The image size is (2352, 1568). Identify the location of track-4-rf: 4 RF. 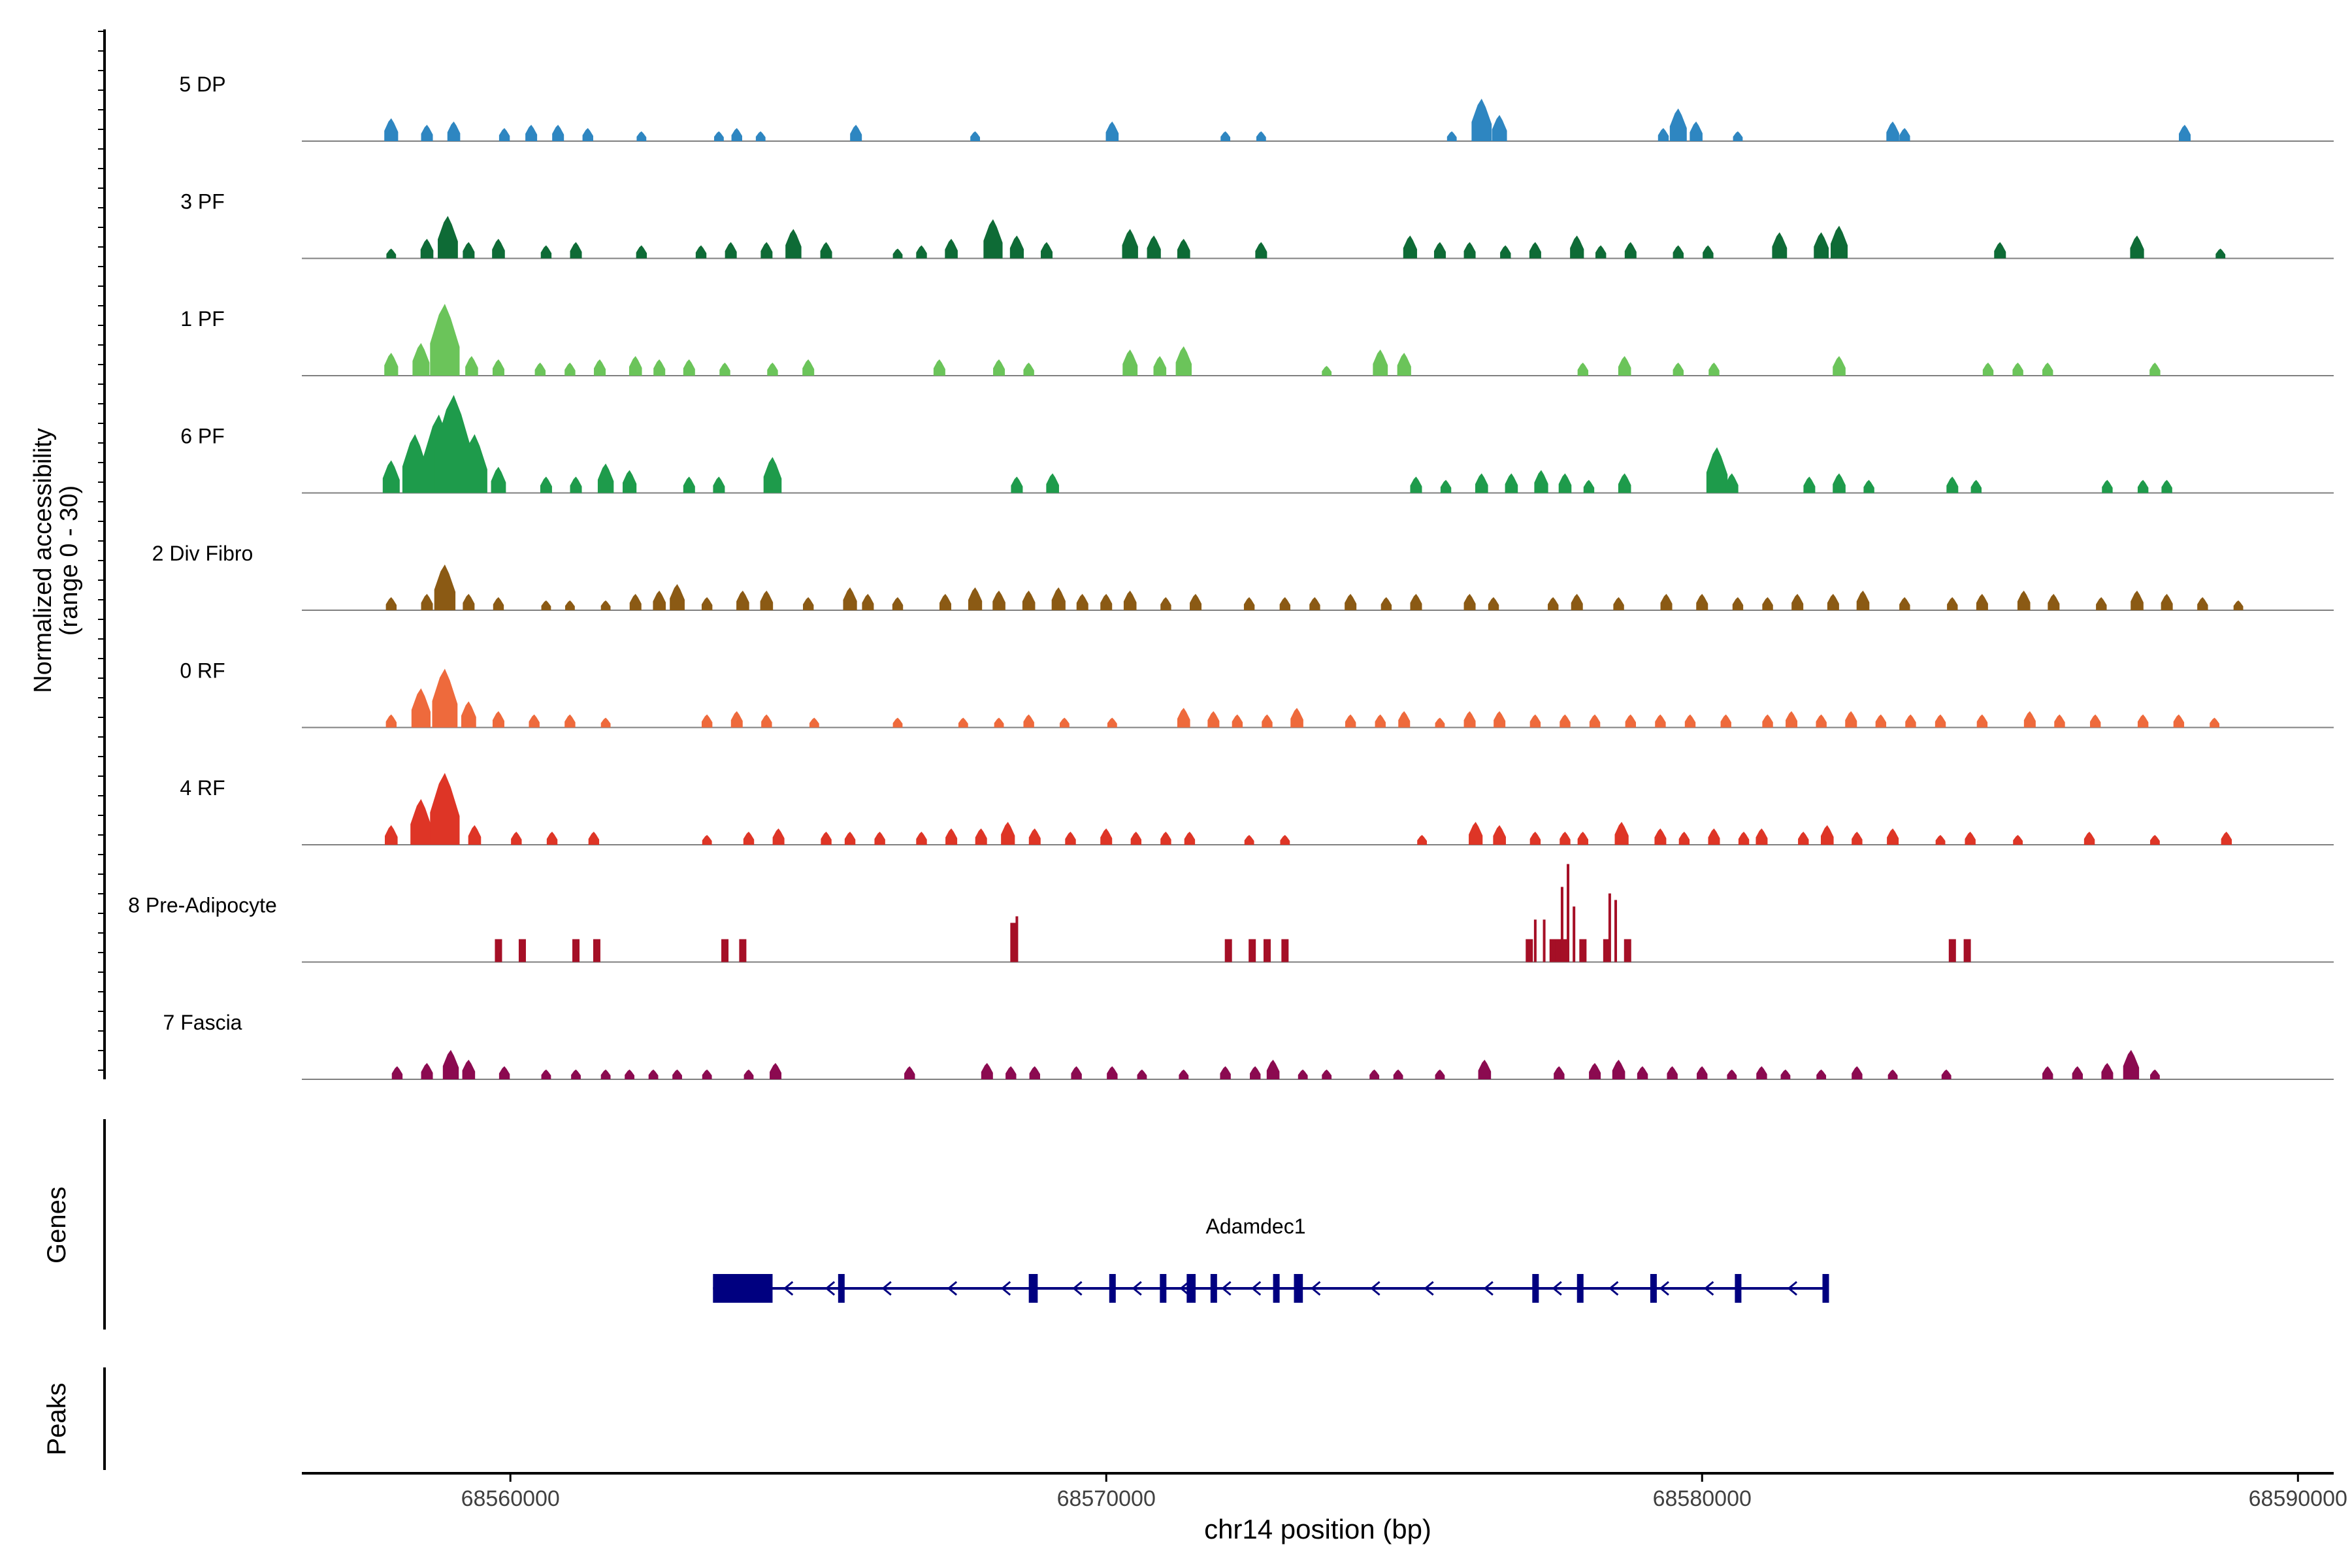
(1257, 809).